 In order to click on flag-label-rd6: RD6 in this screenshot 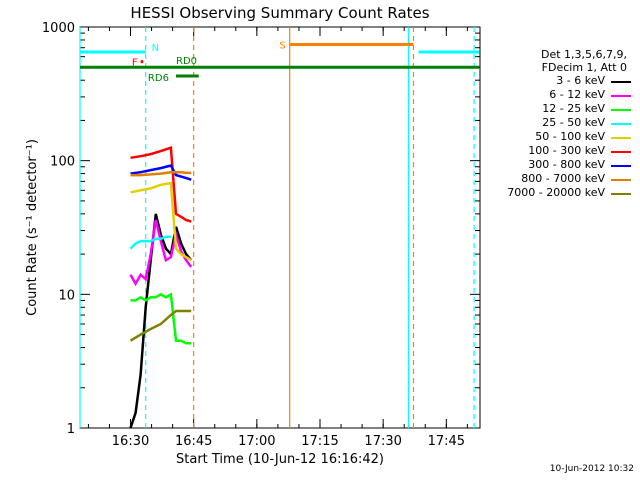, I will do `click(158, 78)`.